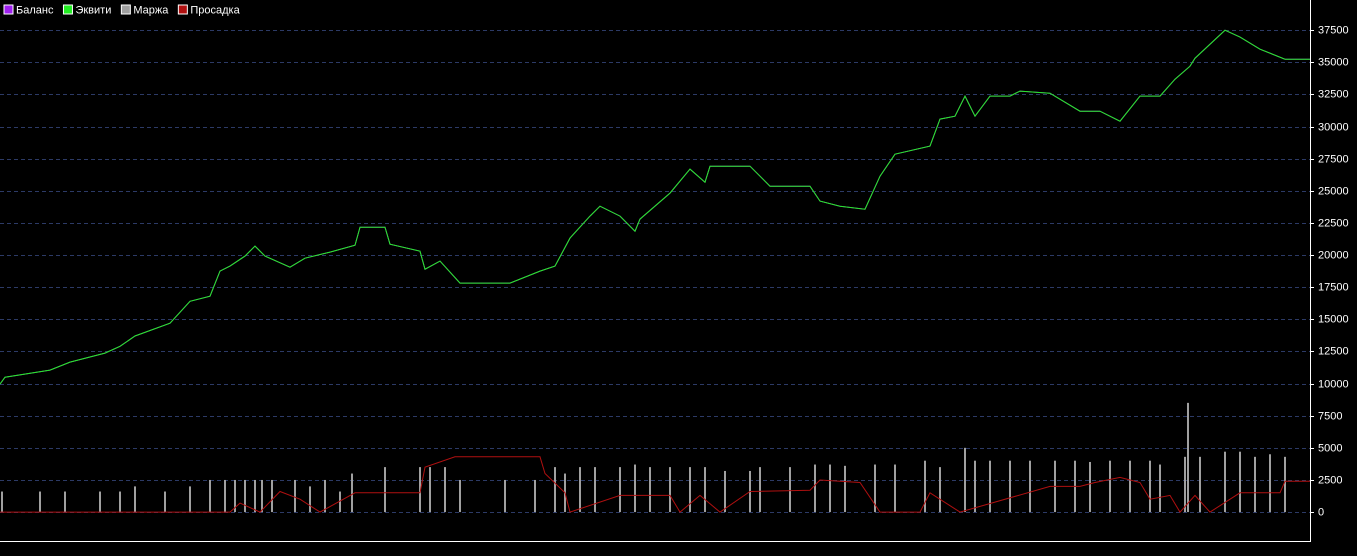 The height and width of the screenshot is (556, 1357). I want to click on y-tick-label: 25000, so click(1333, 191).